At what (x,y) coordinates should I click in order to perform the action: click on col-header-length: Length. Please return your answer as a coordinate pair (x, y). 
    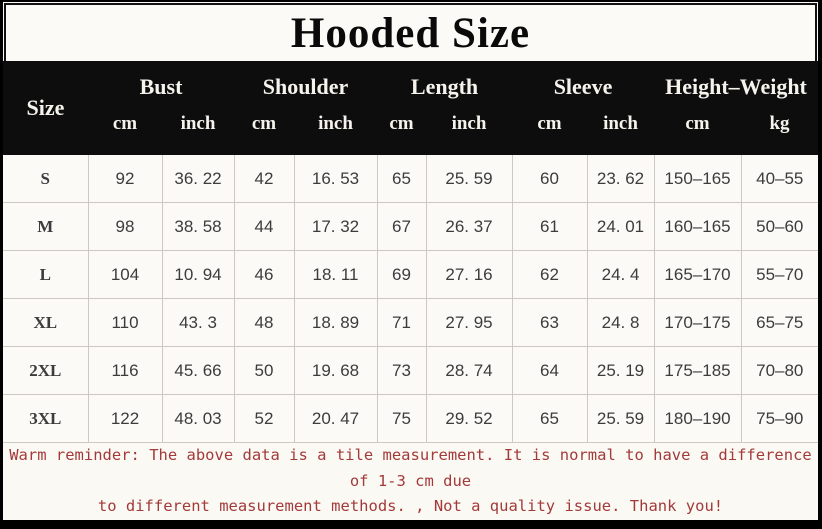
    Looking at the image, I should click on (445, 87).